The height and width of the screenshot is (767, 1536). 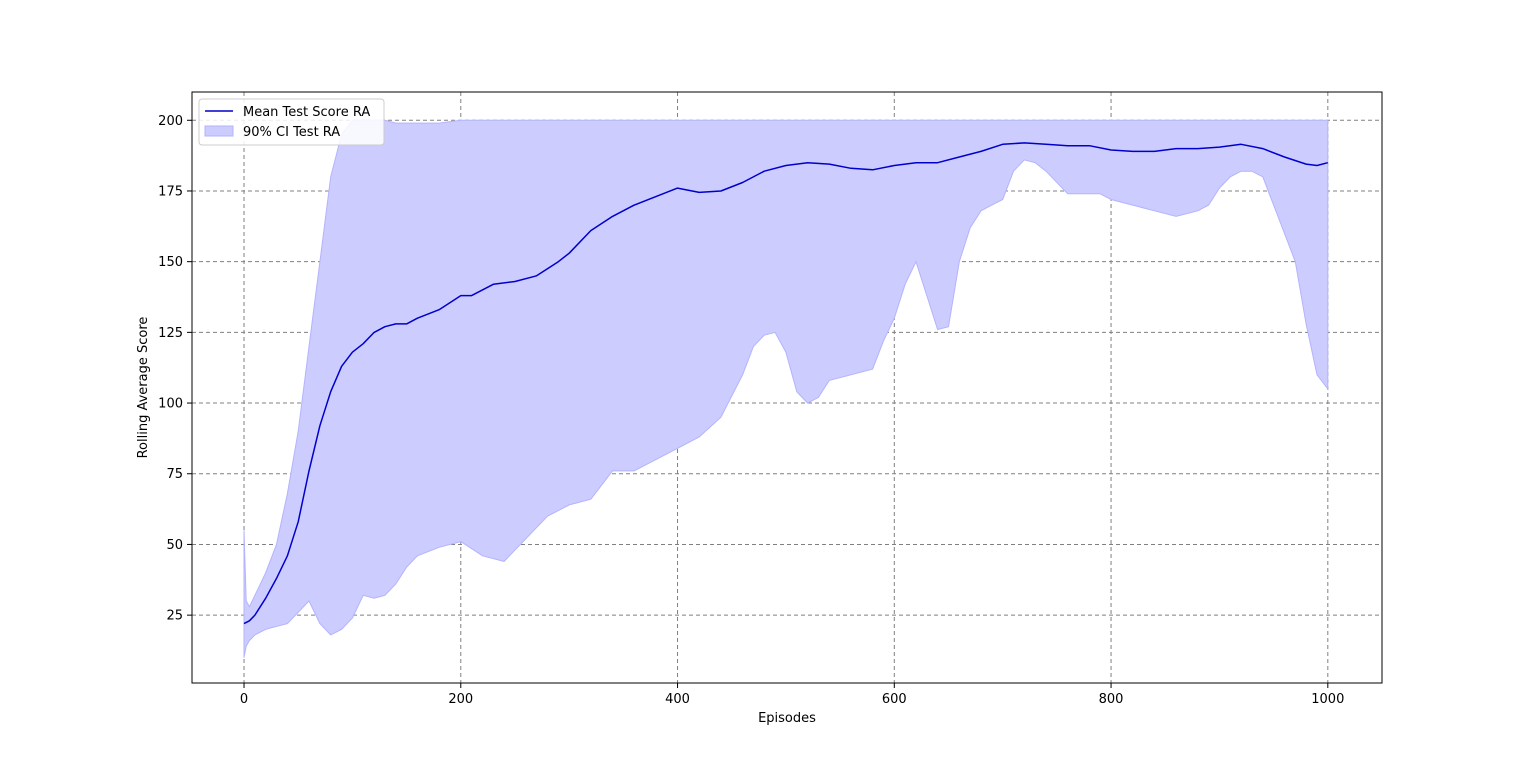 What do you see at coordinates (175, 369) in the screenshot?
I see `y-axis: 25 50 75 100 125 150 175 200` at bounding box center [175, 369].